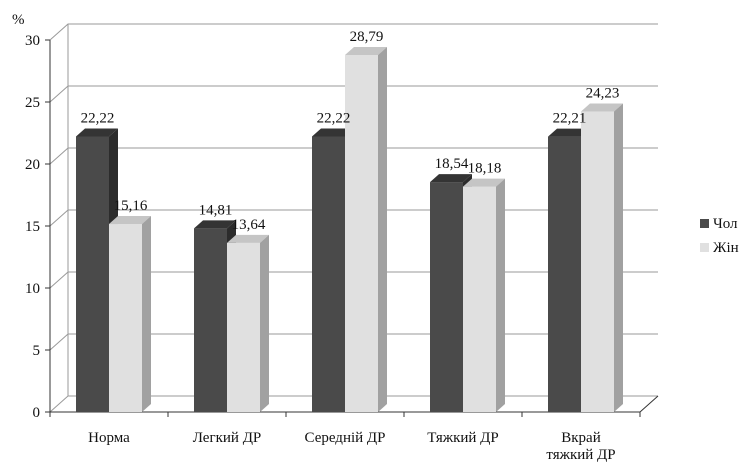 The width and height of the screenshot is (749, 470). What do you see at coordinates (570, 119) in the screenshot?
I see `data-label: 22,21` at bounding box center [570, 119].